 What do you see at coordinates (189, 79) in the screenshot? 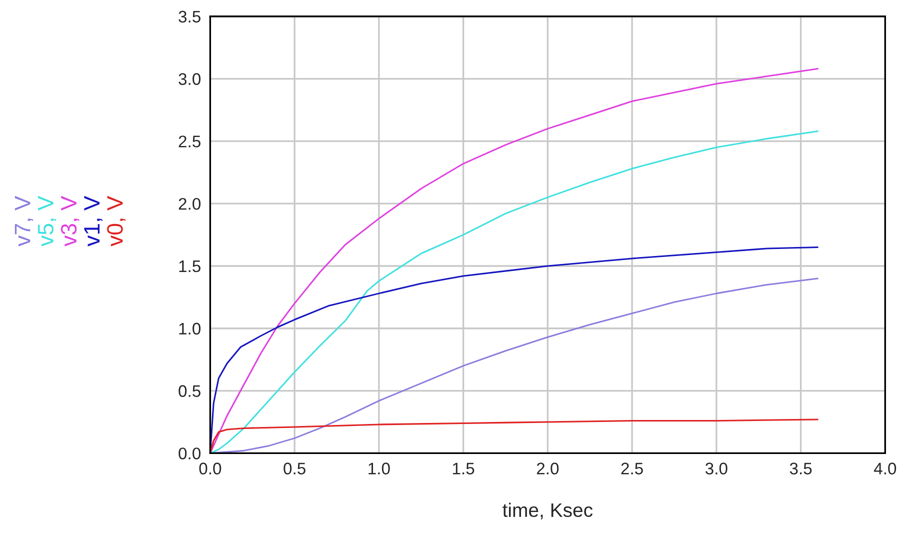
I see `y-tick-label: 3.0` at bounding box center [189, 79].